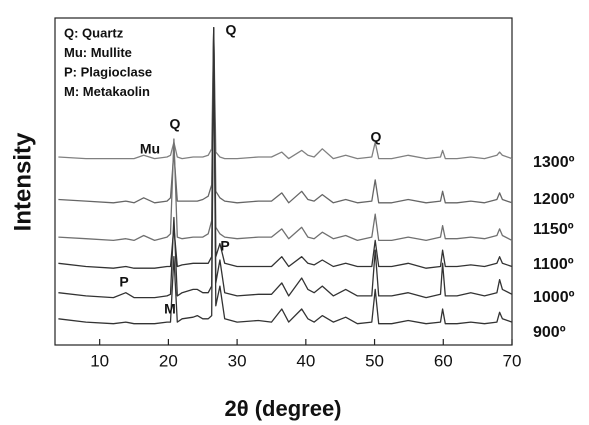 This screenshot has height=425, width=589. I want to click on series-label: 900º, so click(549, 332).